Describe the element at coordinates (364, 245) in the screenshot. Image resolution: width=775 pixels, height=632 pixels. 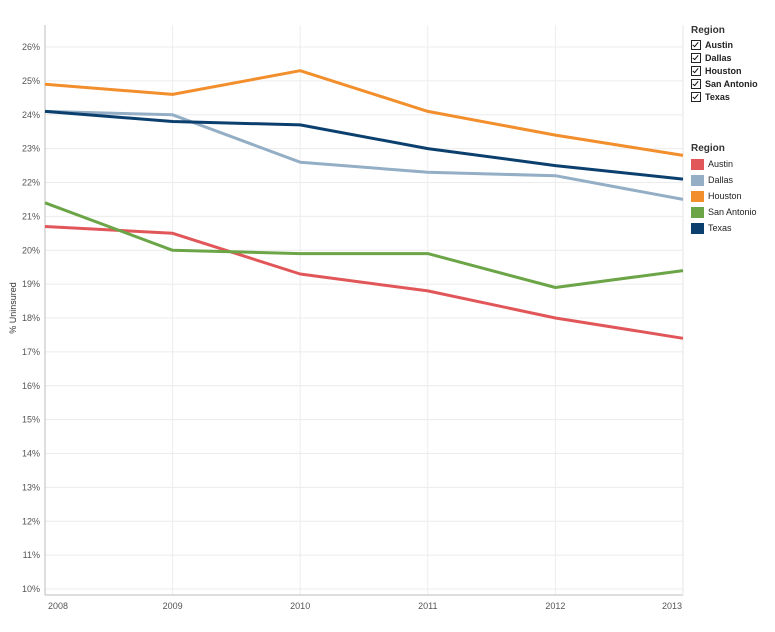
I see `series-line-san-antonio` at that location.